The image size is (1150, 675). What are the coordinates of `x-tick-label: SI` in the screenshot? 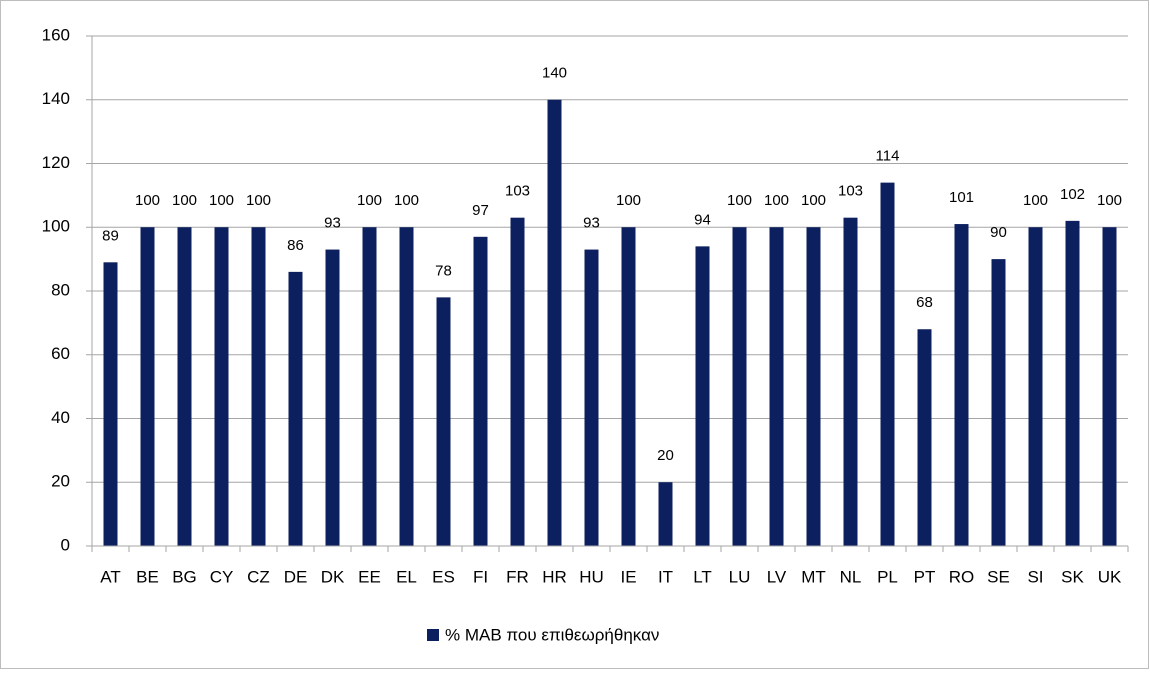 It's located at (1035, 576).